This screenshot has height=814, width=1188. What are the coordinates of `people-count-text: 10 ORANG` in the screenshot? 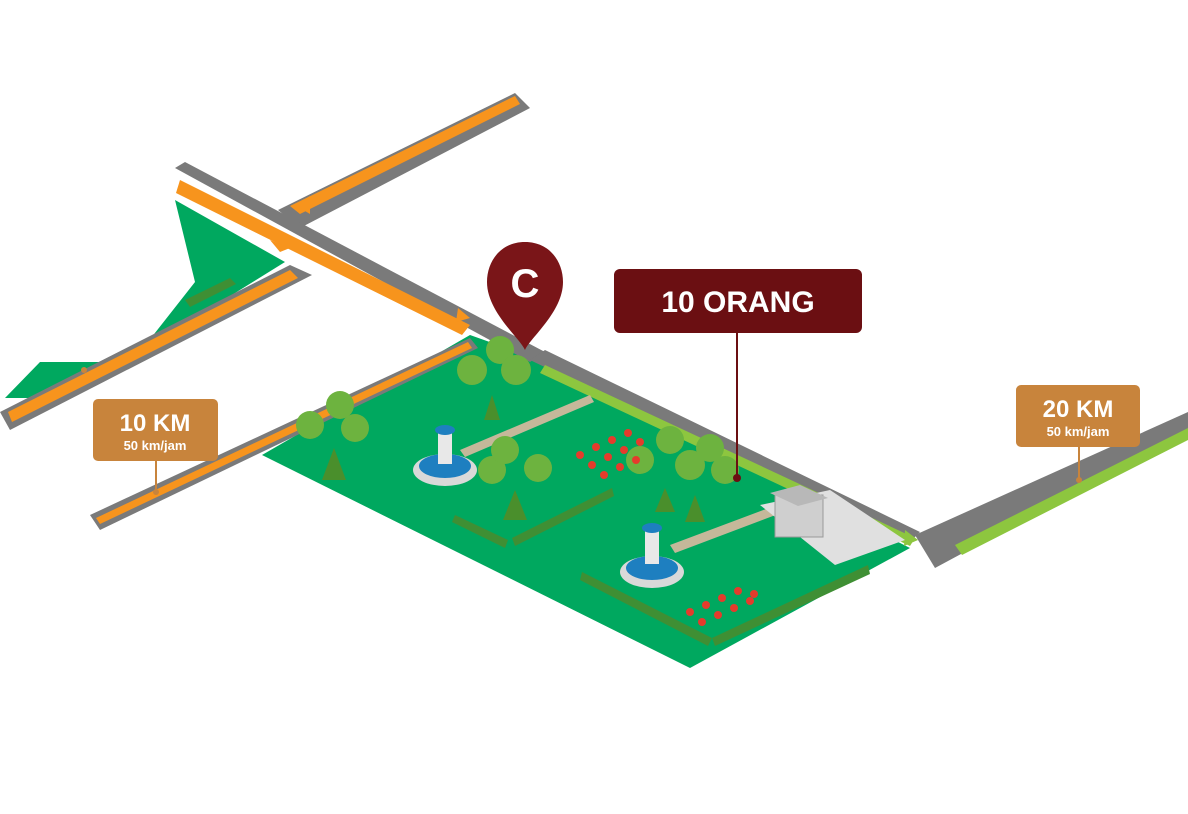 It's located at (737, 302).